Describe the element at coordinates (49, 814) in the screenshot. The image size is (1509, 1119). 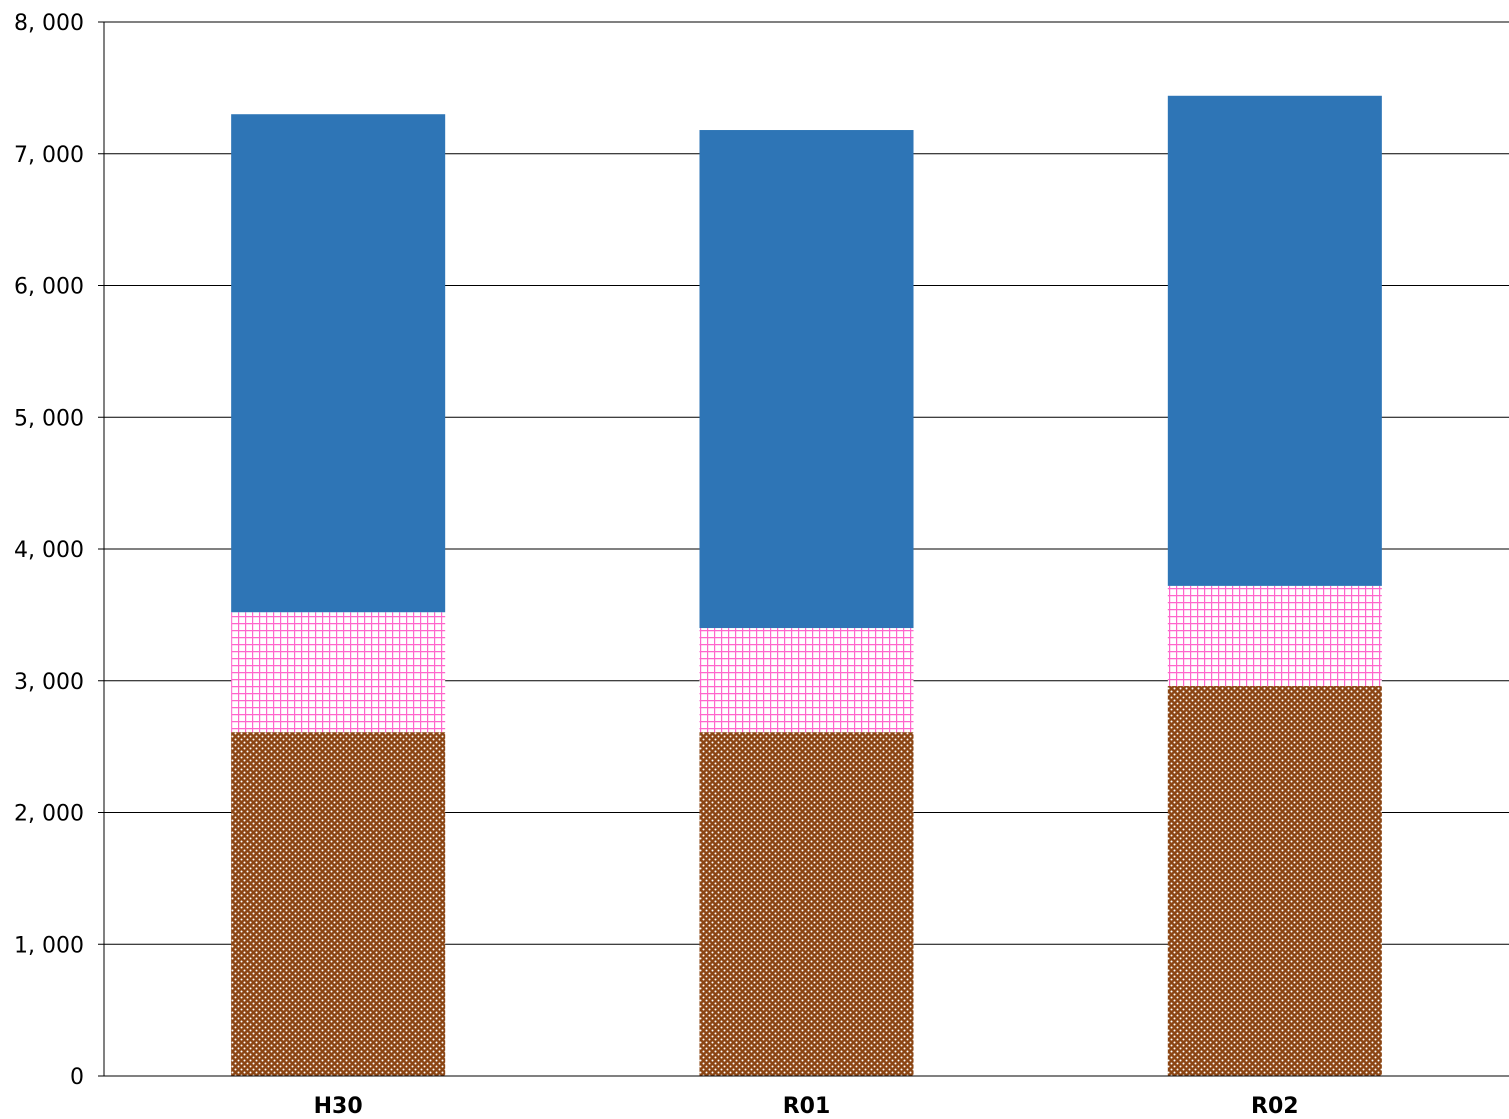
I see `y-tick-label: 2, 000` at that location.